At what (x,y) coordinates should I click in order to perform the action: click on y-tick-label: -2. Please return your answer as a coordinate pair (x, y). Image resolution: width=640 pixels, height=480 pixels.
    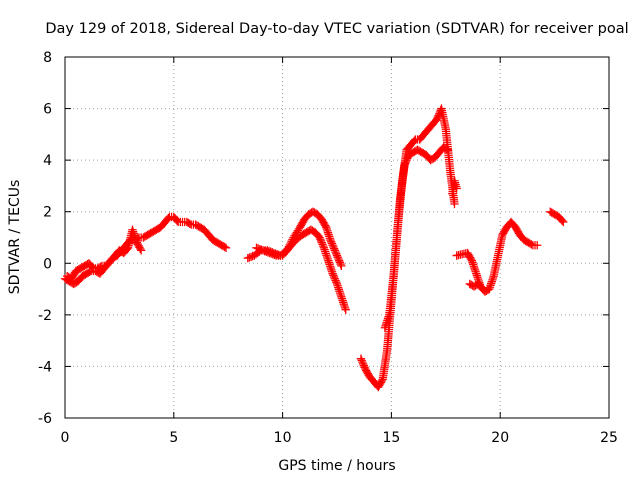
    Looking at the image, I should click on (45, 316).